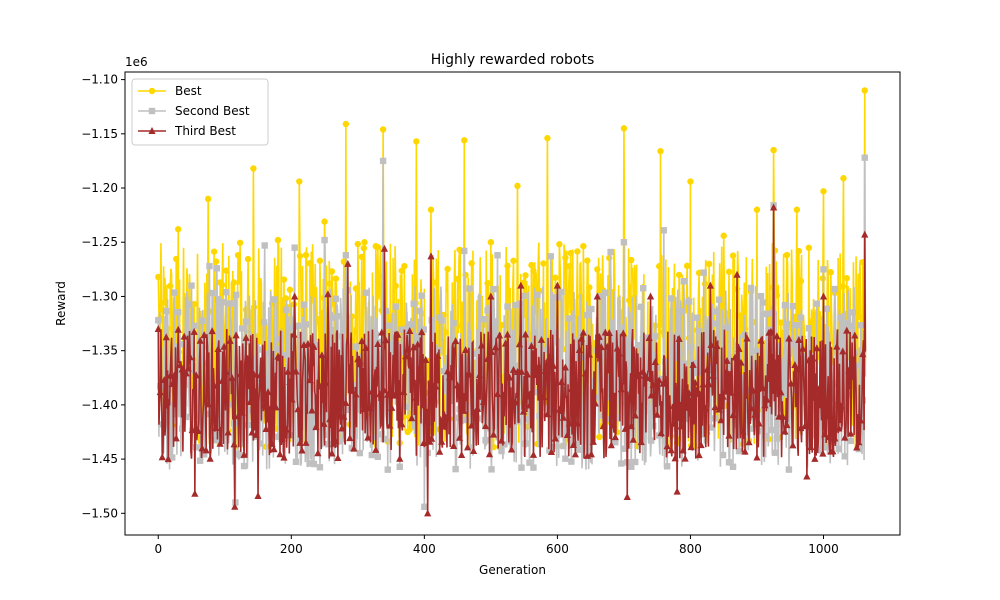 This screenshot has width=1000, height=600. What do you see at coordinates (99, 242) in the screenshot?
I see `y-tick-label: −1.25` at bounding box center [99, 242].